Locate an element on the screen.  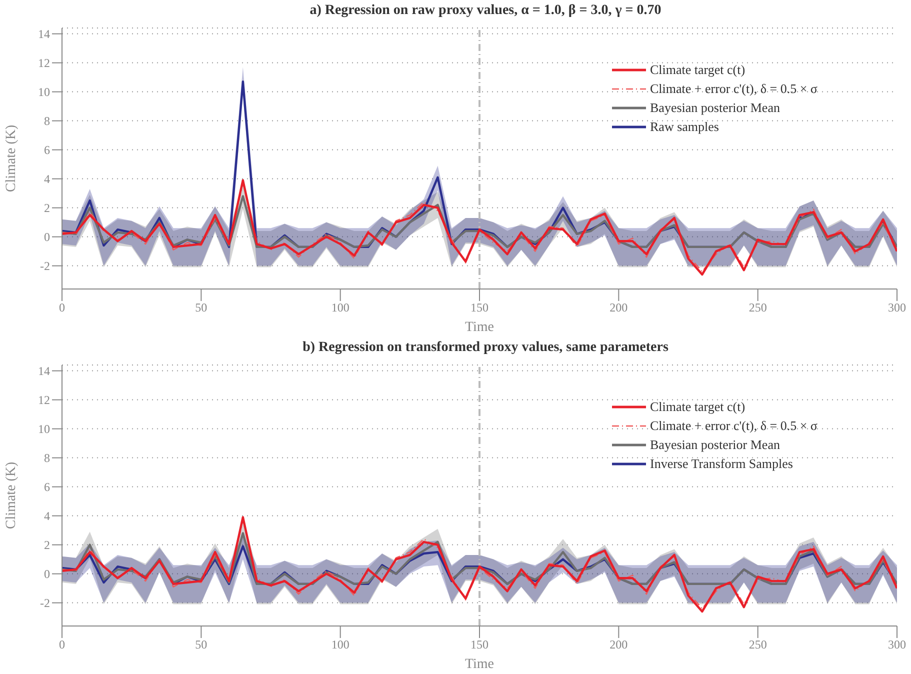
legend-label: Raw samples is located at coordinates (684, 126).